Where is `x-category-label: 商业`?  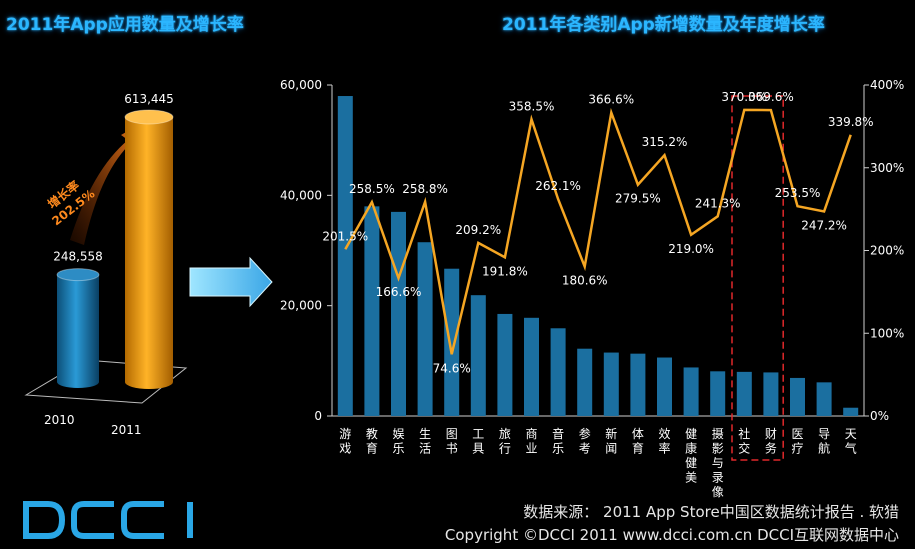
x-category-label: 商业 is located at coordinates (531, 441).